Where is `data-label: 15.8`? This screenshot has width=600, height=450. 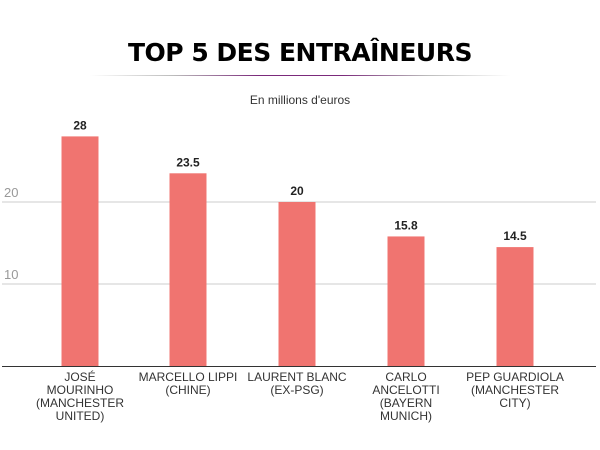
data-label: 15.8 is located at coordinates (406, 225).